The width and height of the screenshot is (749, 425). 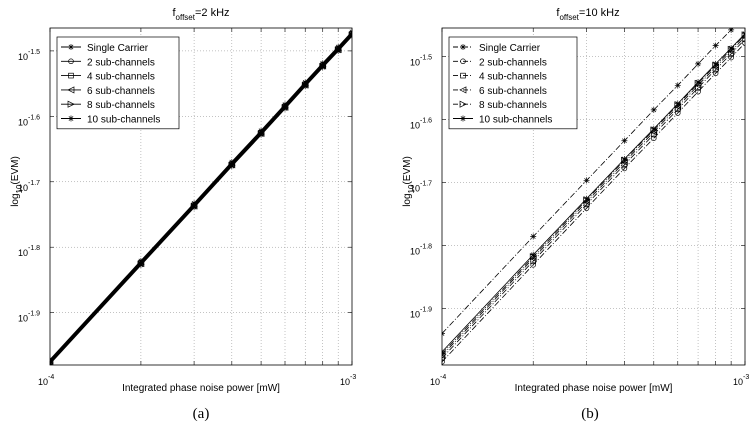 I want to click on legend-entry-part: 6 sub-channels, so click(x=513, y=91).